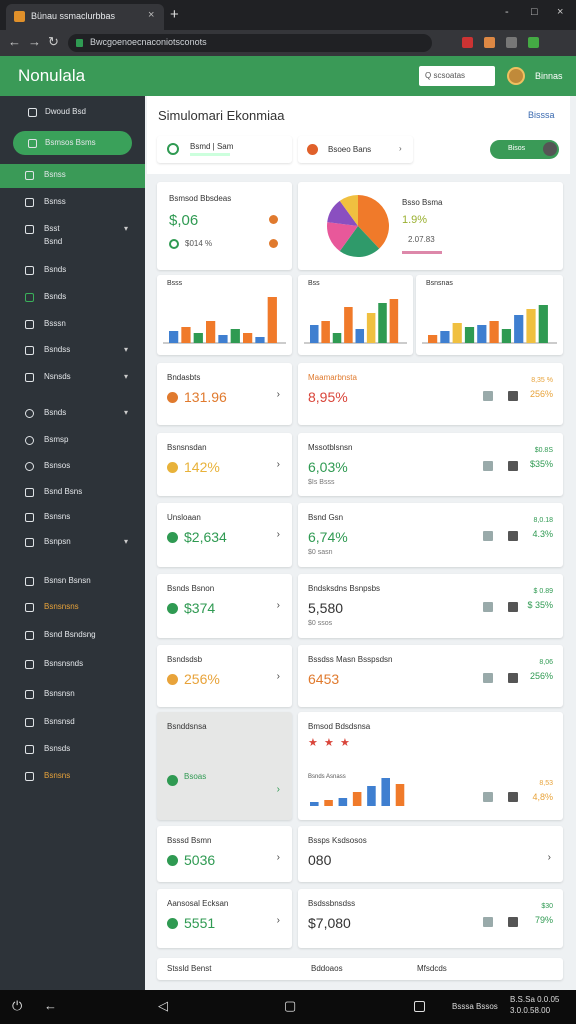  I want to click on sidebar-label: Bsnsnsd, so click(59, 721).